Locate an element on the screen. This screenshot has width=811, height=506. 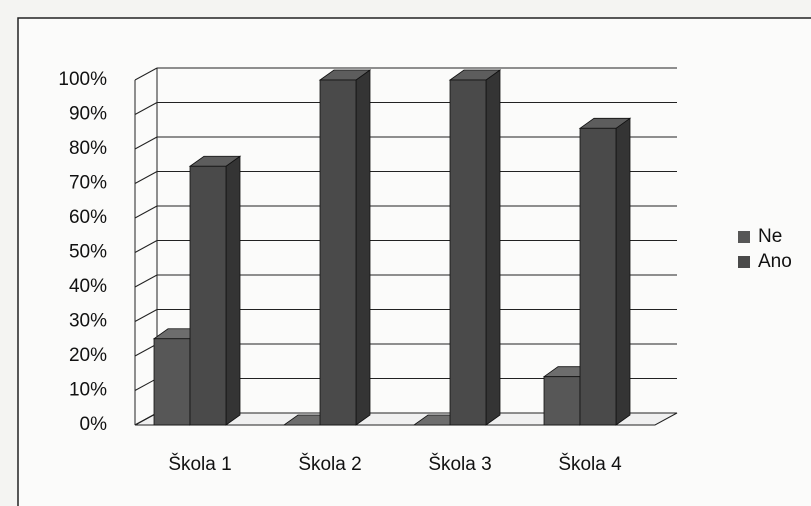
x-tick-label: Škola 3 is located at coordinates (459, 464).